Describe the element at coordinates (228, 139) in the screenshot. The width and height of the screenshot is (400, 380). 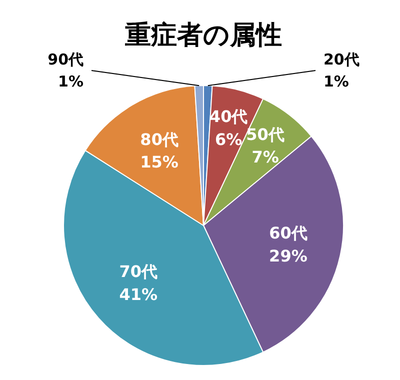
I see `data-label: 6%` at that location.